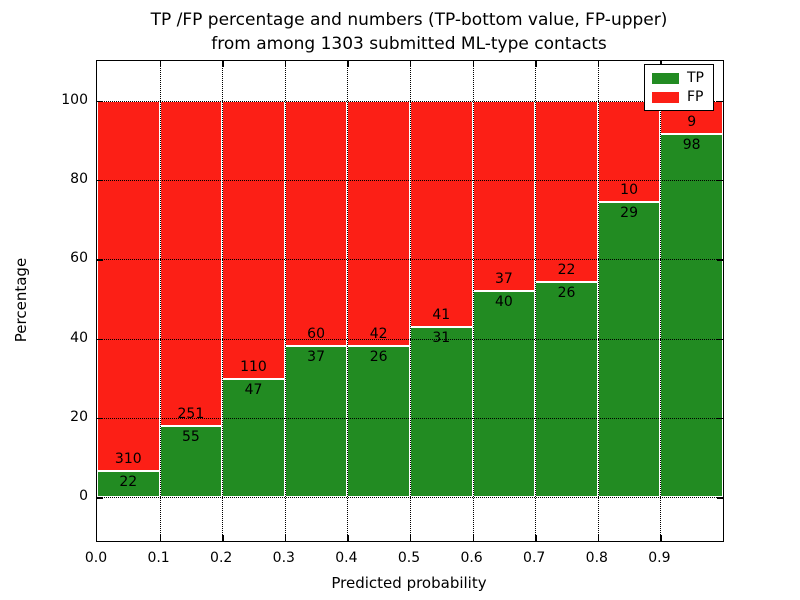 This screenshot has height=600, width=800. Describe the element at coordinates (409, 558) in the screenshot. I see `x-tick-label: 0.5` at that location.